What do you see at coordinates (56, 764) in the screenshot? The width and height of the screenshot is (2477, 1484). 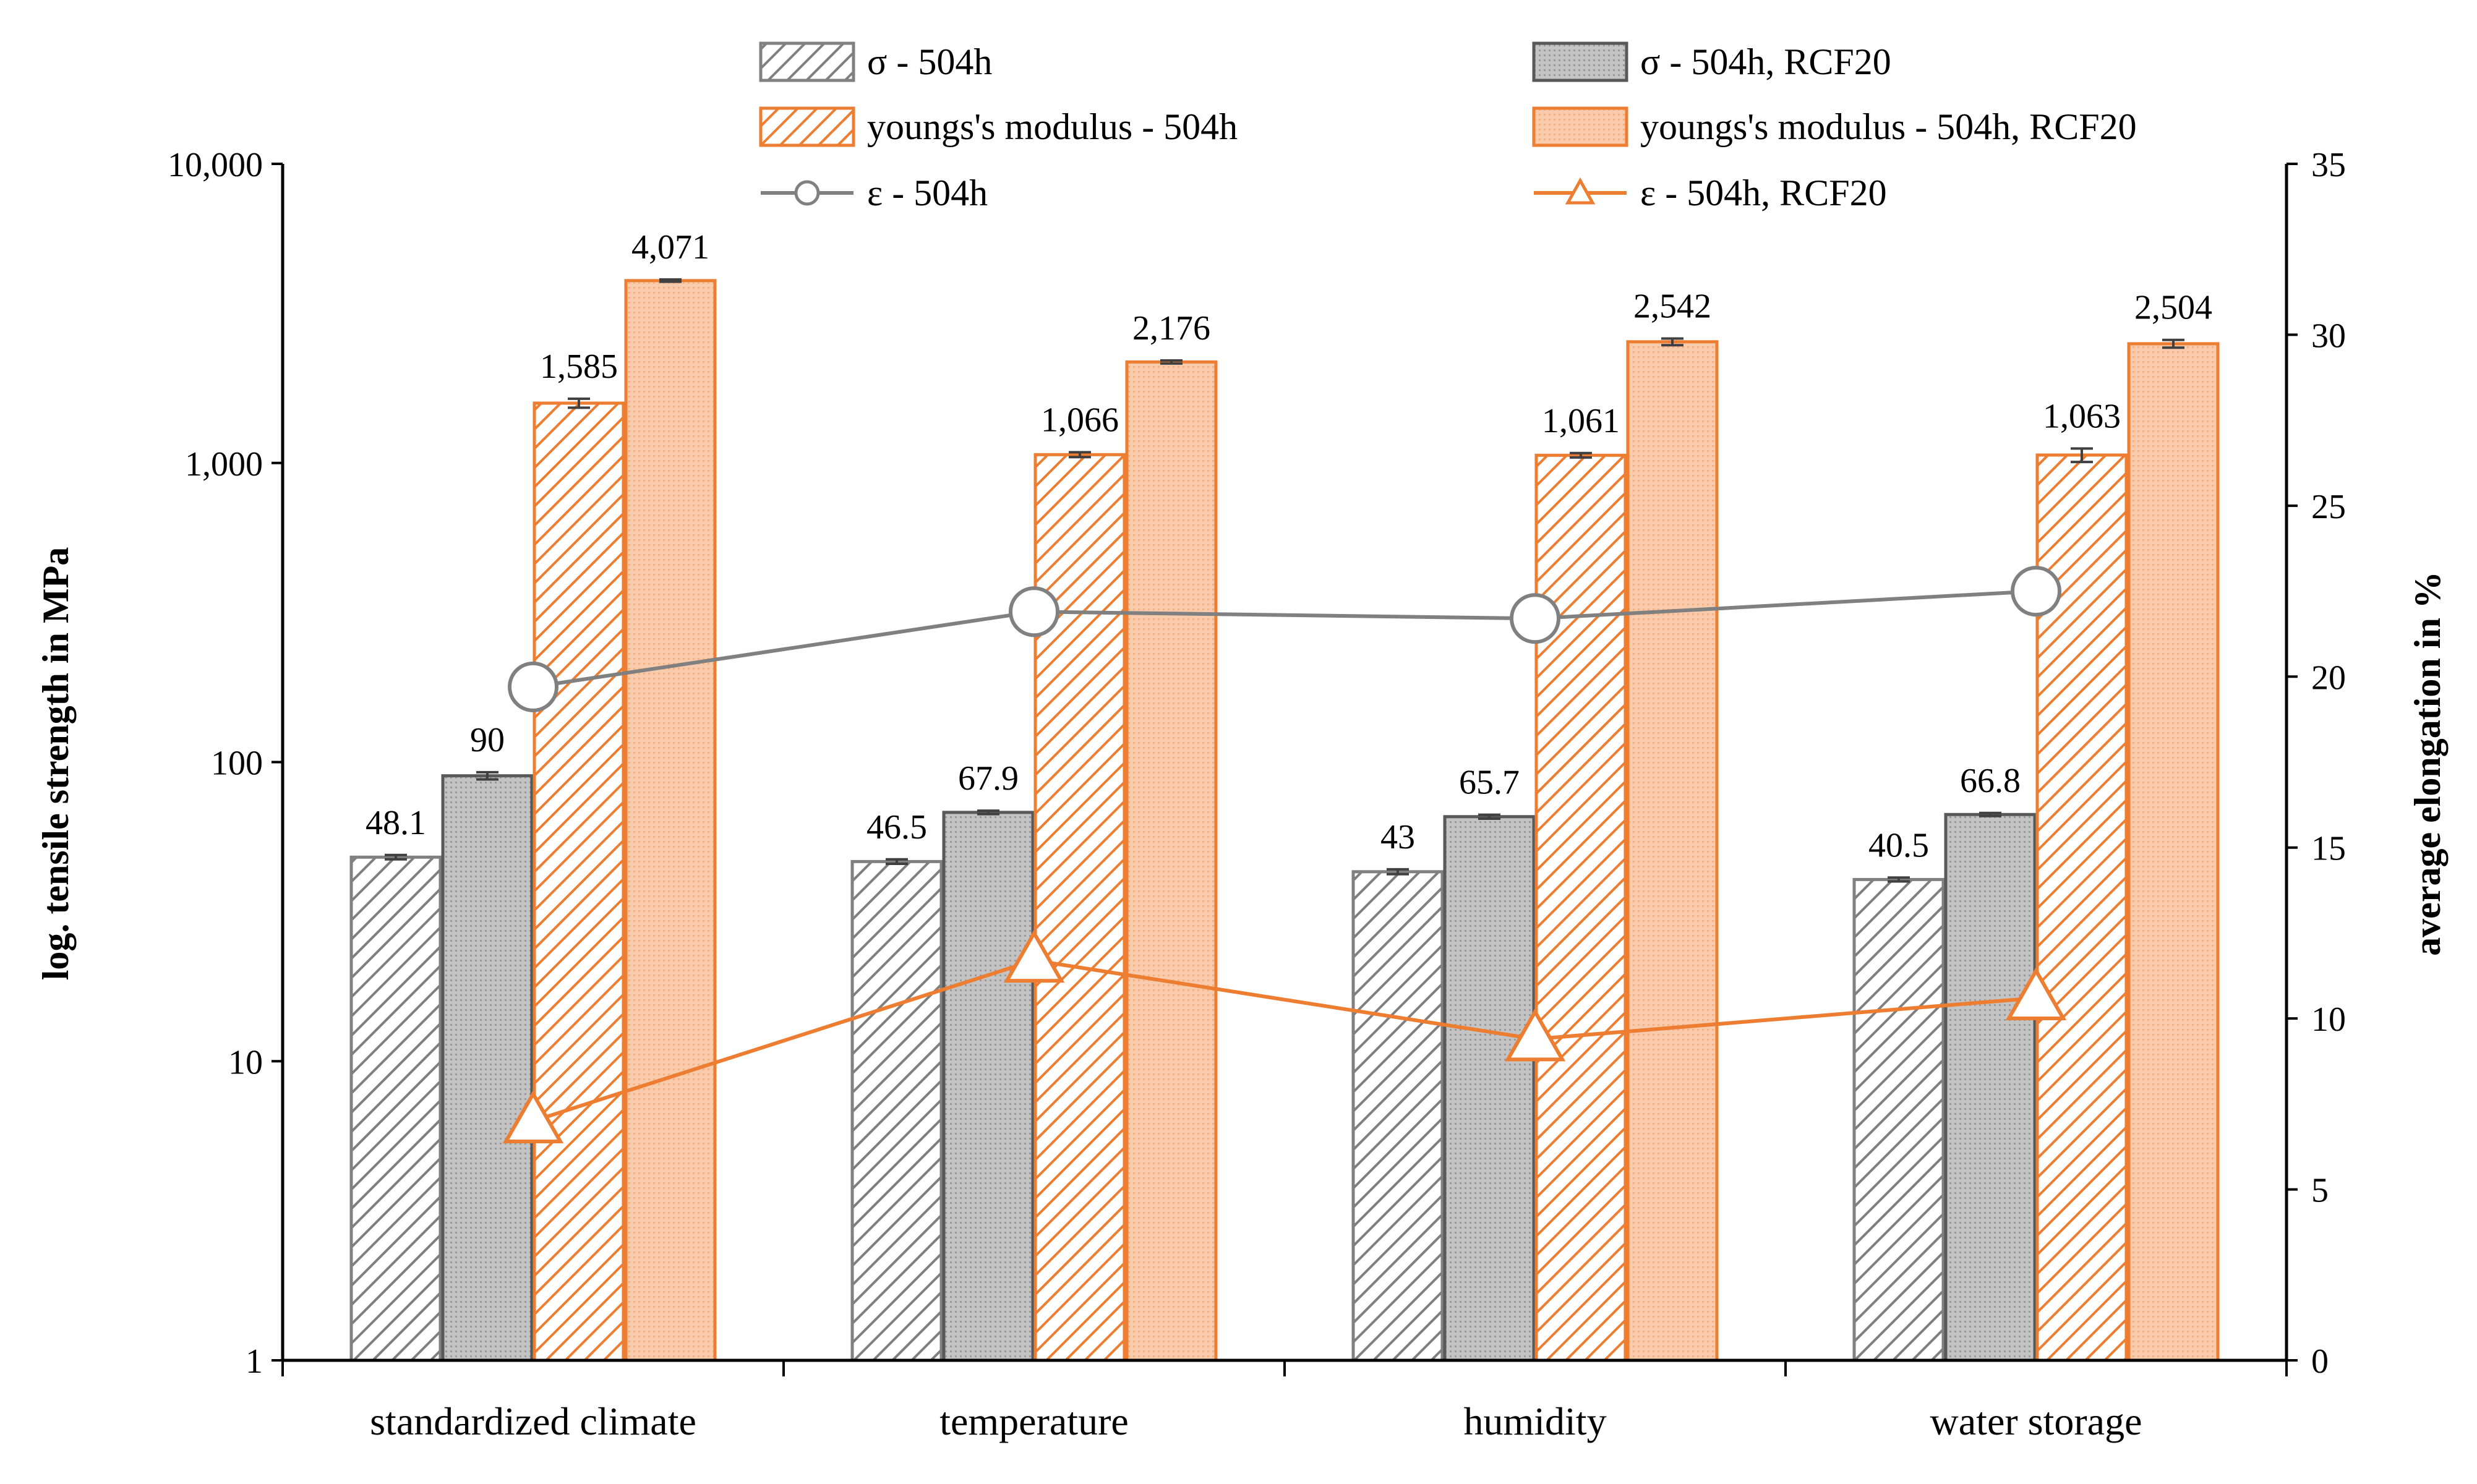 I see `y-axis-title: log. tensile strength in MPa` at bounding box center [56, 764].